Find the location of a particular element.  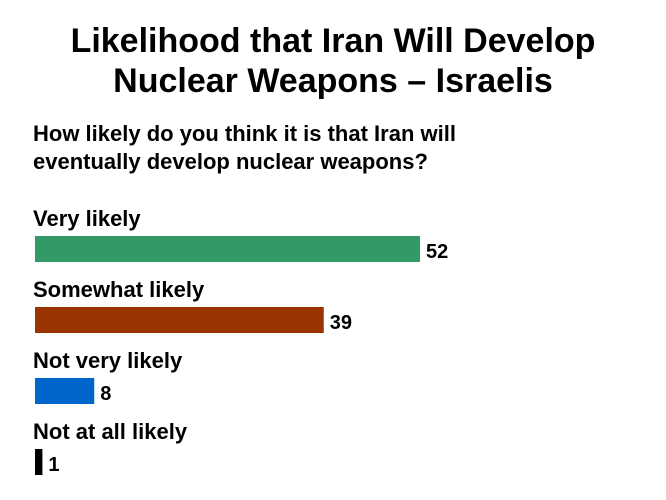

value-label-very-likely: 52 is located at coordinates (437, 252).